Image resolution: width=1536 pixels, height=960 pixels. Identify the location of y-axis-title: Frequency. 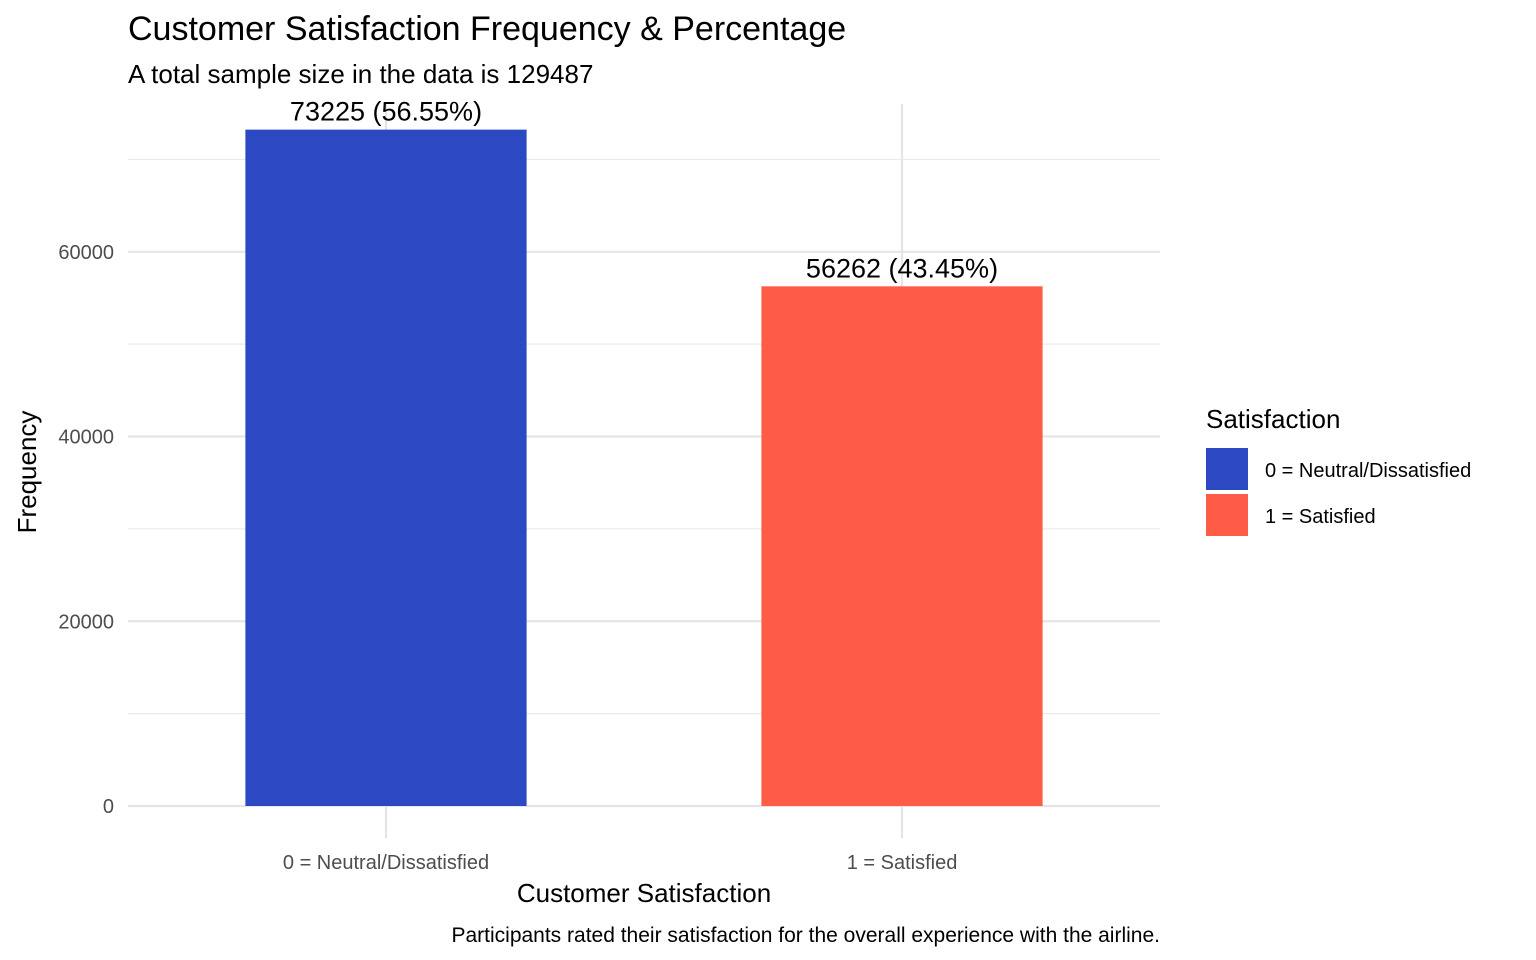
(27, 472).